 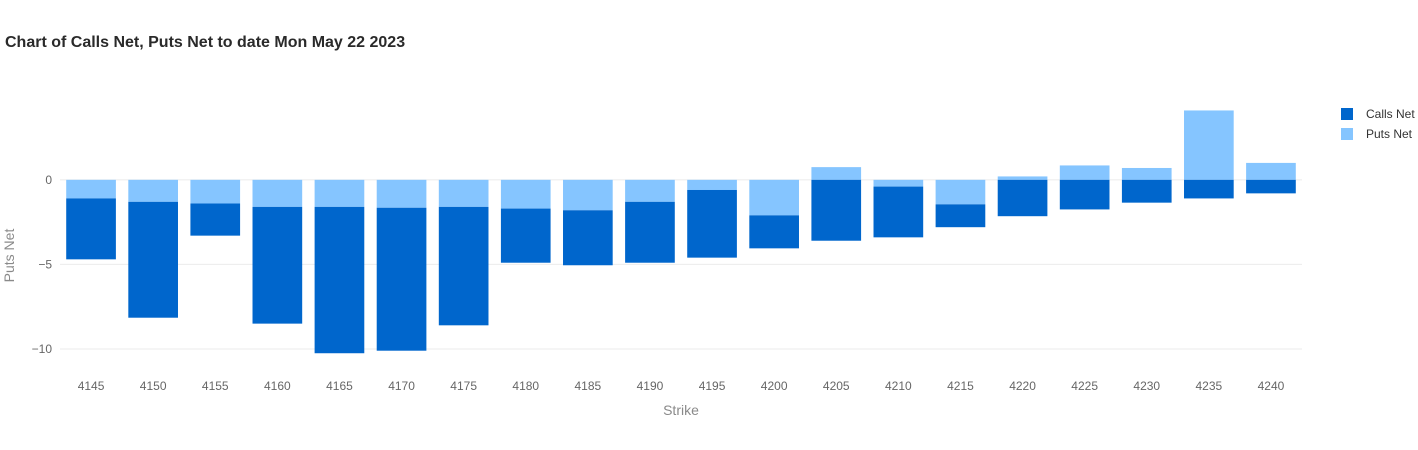 What do you see at coordinates (836, 386) in the screenshot?
I see `x-tick-label: 4205` at bounding box center [836, 386].